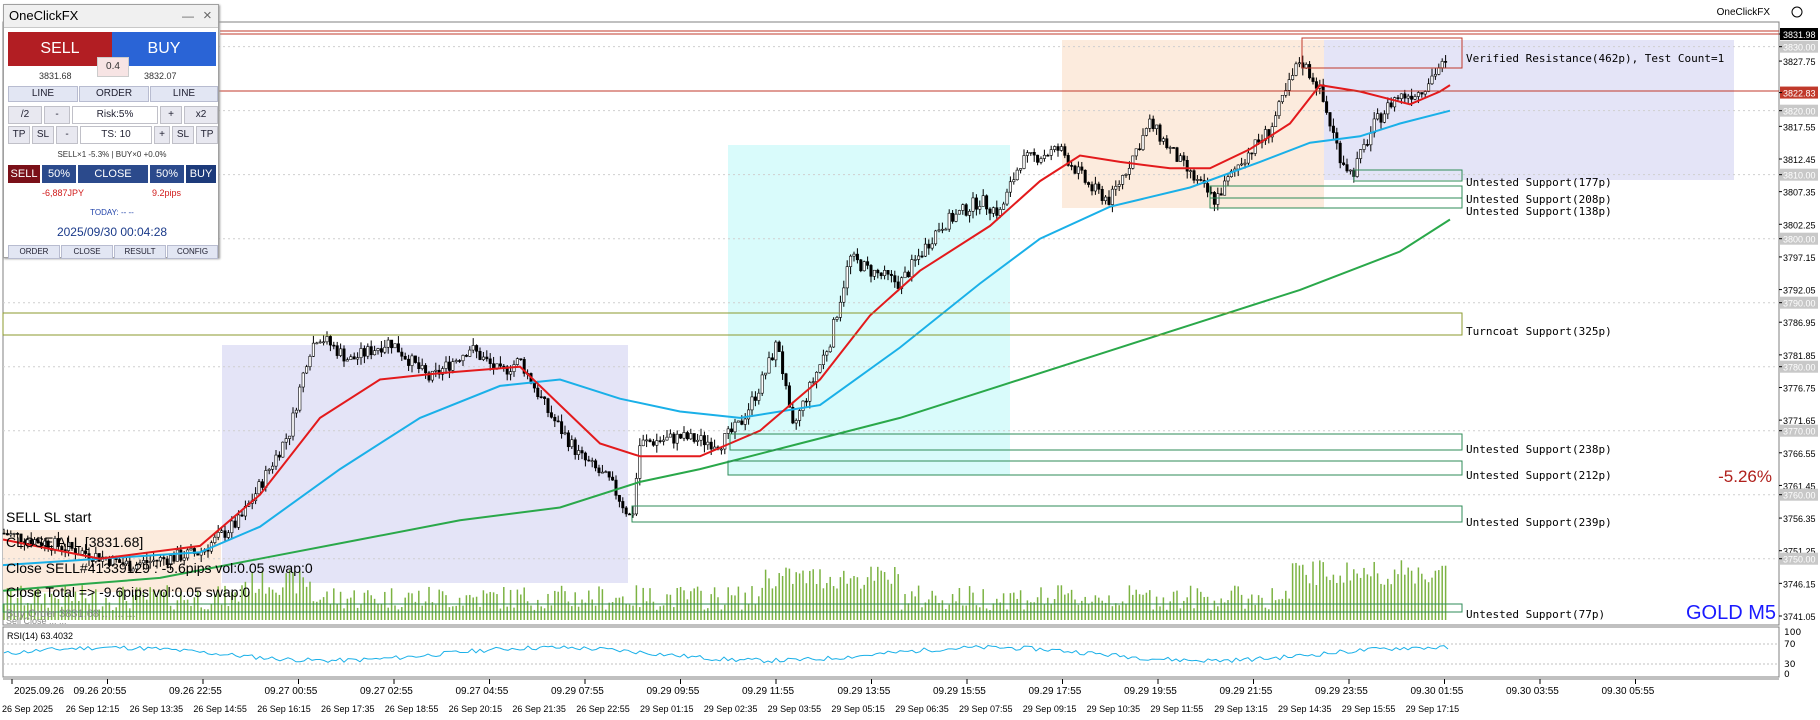 The height and width of the screenshot is (720, 1820). What do you see at coordinates (201, 174) in the screenshot?
I see `close-buy-button: BUY` at bounding box center [201, 174].